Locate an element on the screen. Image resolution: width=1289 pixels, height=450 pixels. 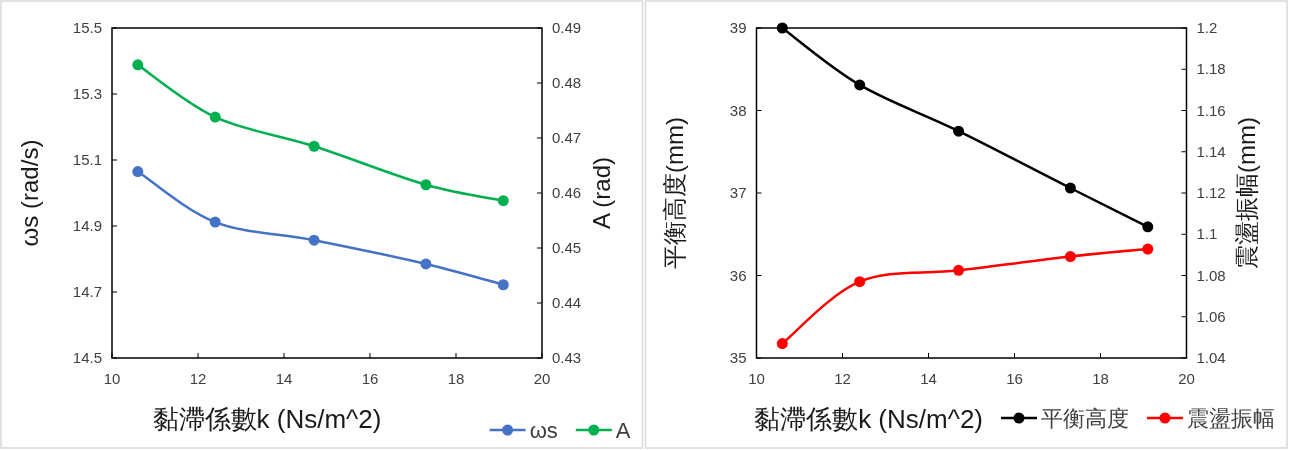
y2-tick-label: 1.1 is located at coordinates (1207, 234).